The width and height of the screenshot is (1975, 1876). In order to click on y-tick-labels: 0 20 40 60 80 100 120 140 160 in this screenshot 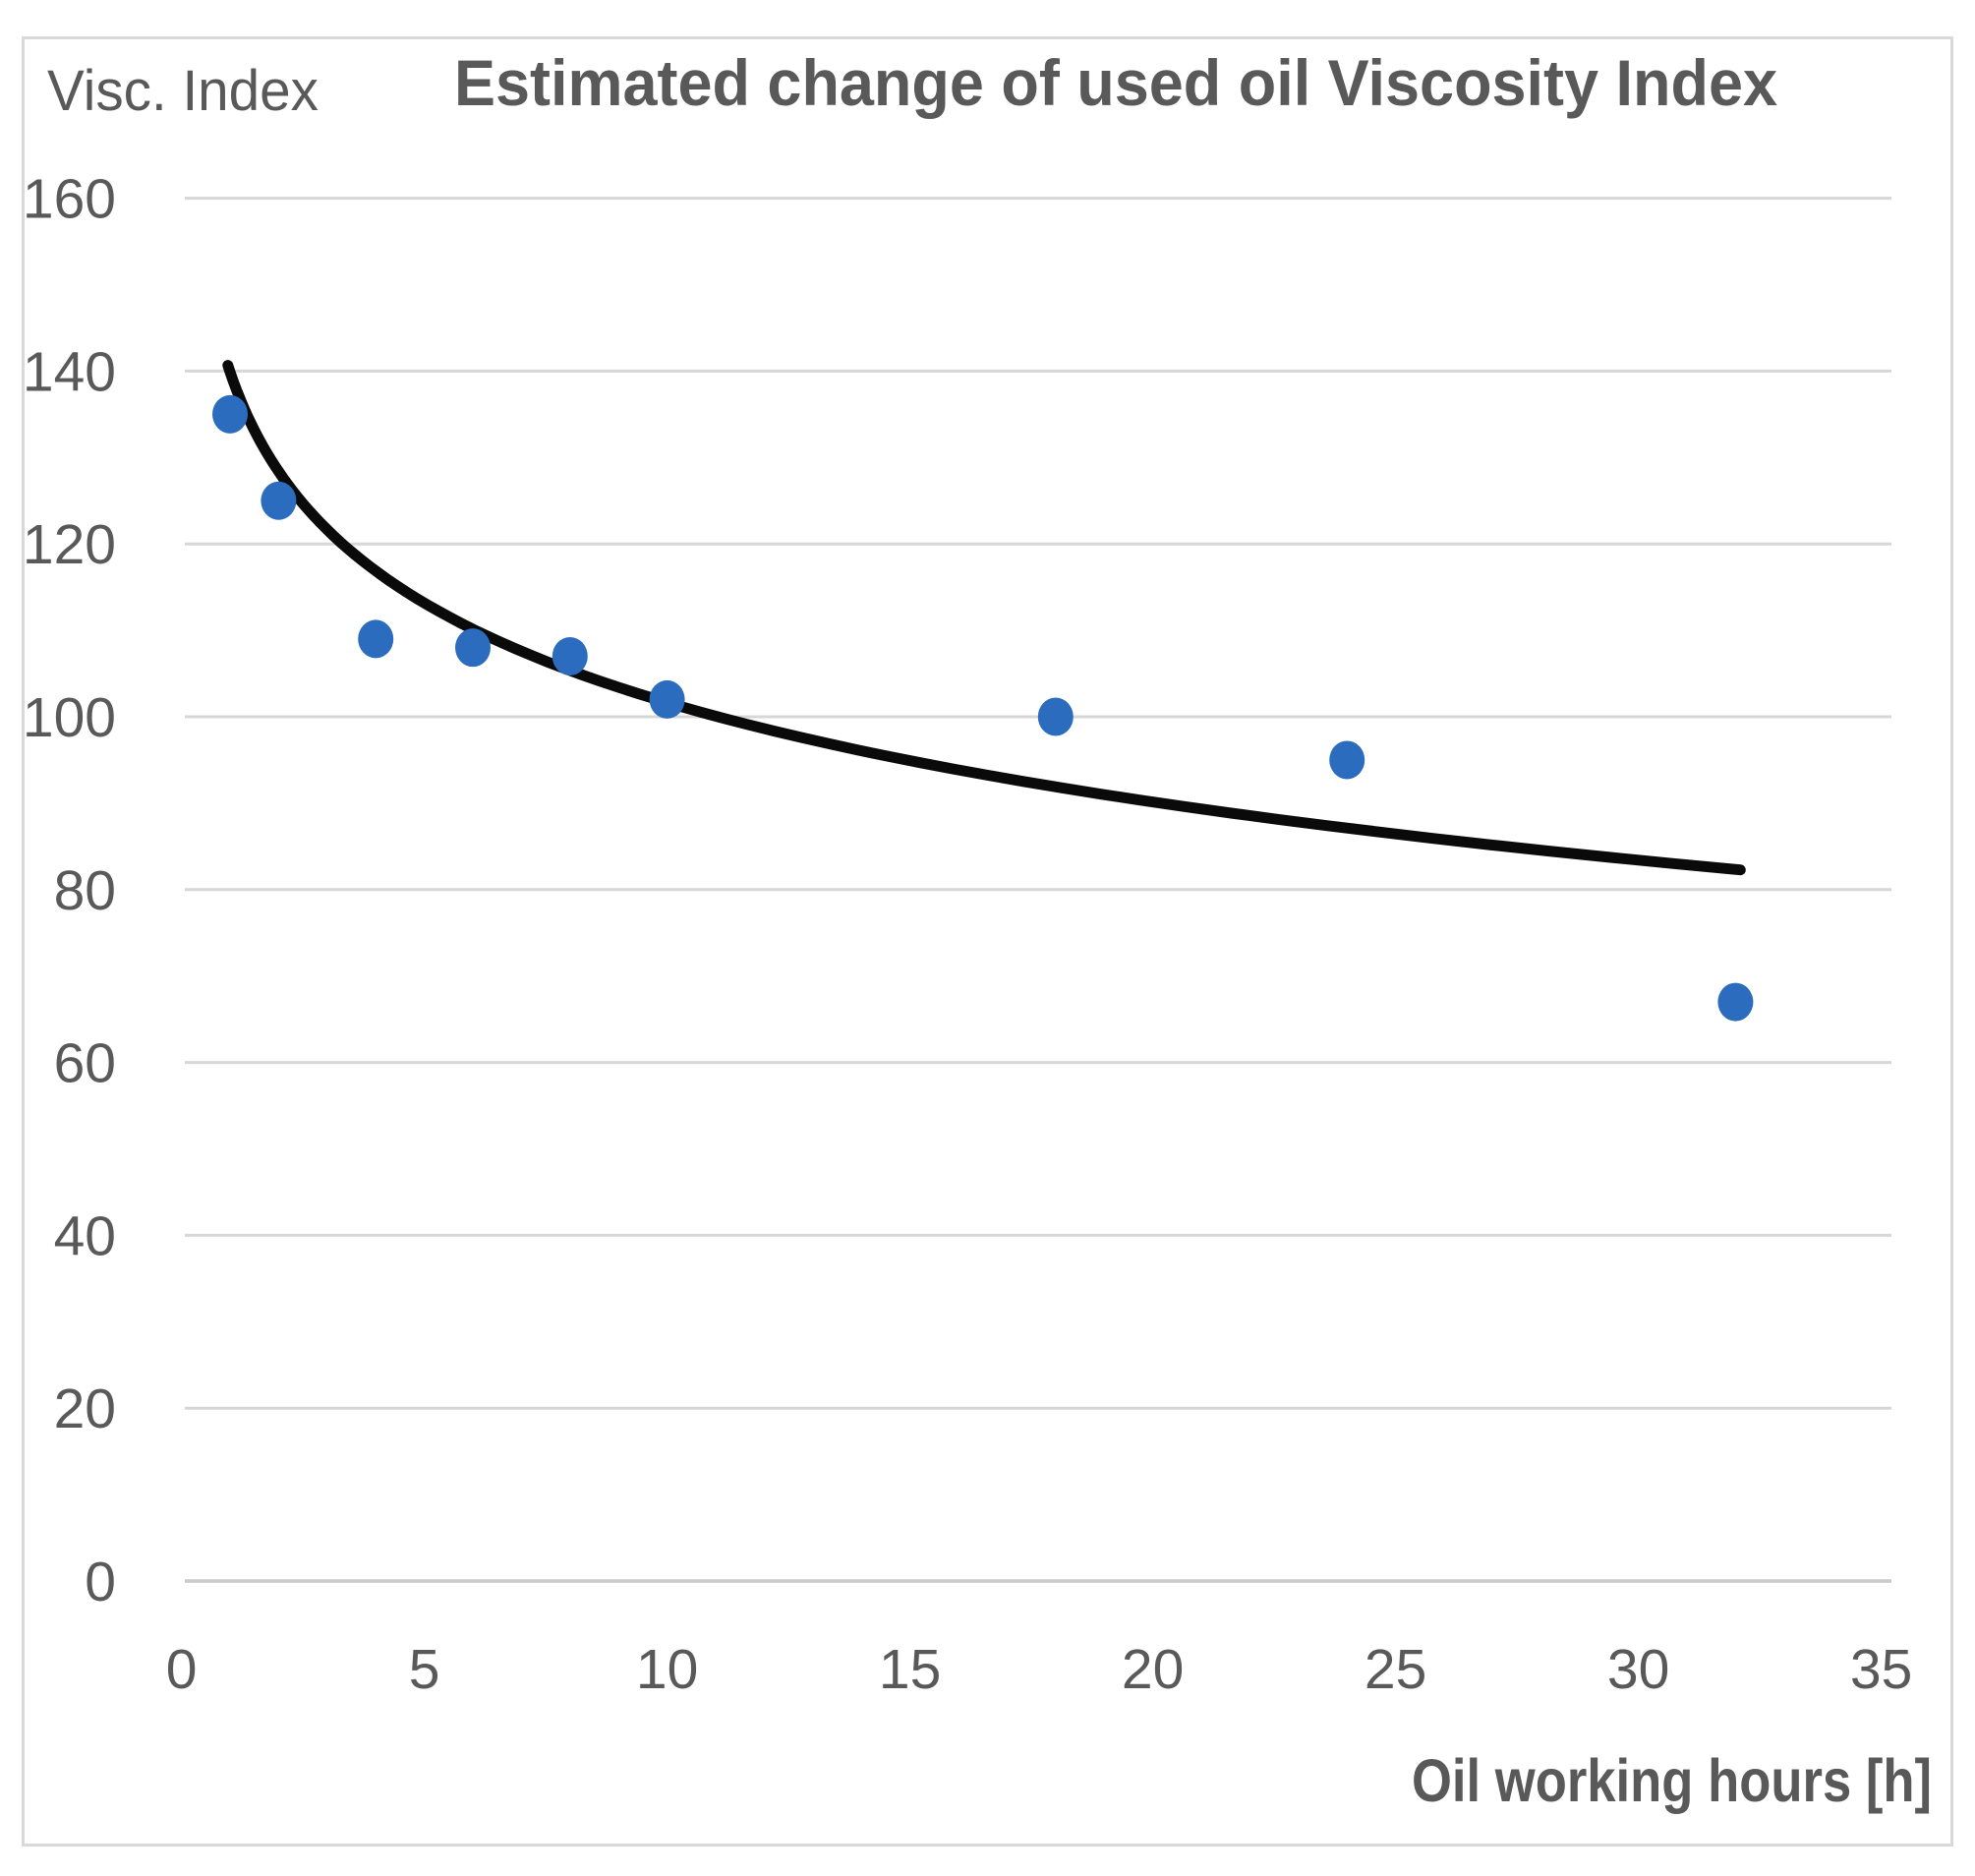, I will do `click(69, 890)`.